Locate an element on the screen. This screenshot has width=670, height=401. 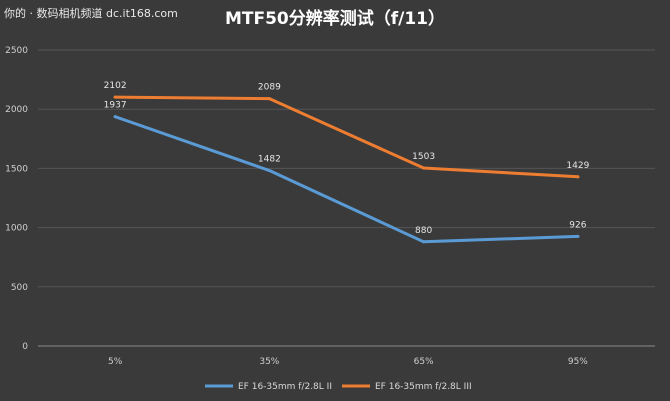
data-label-0-3: 926 is located at coordinates (577, 225).